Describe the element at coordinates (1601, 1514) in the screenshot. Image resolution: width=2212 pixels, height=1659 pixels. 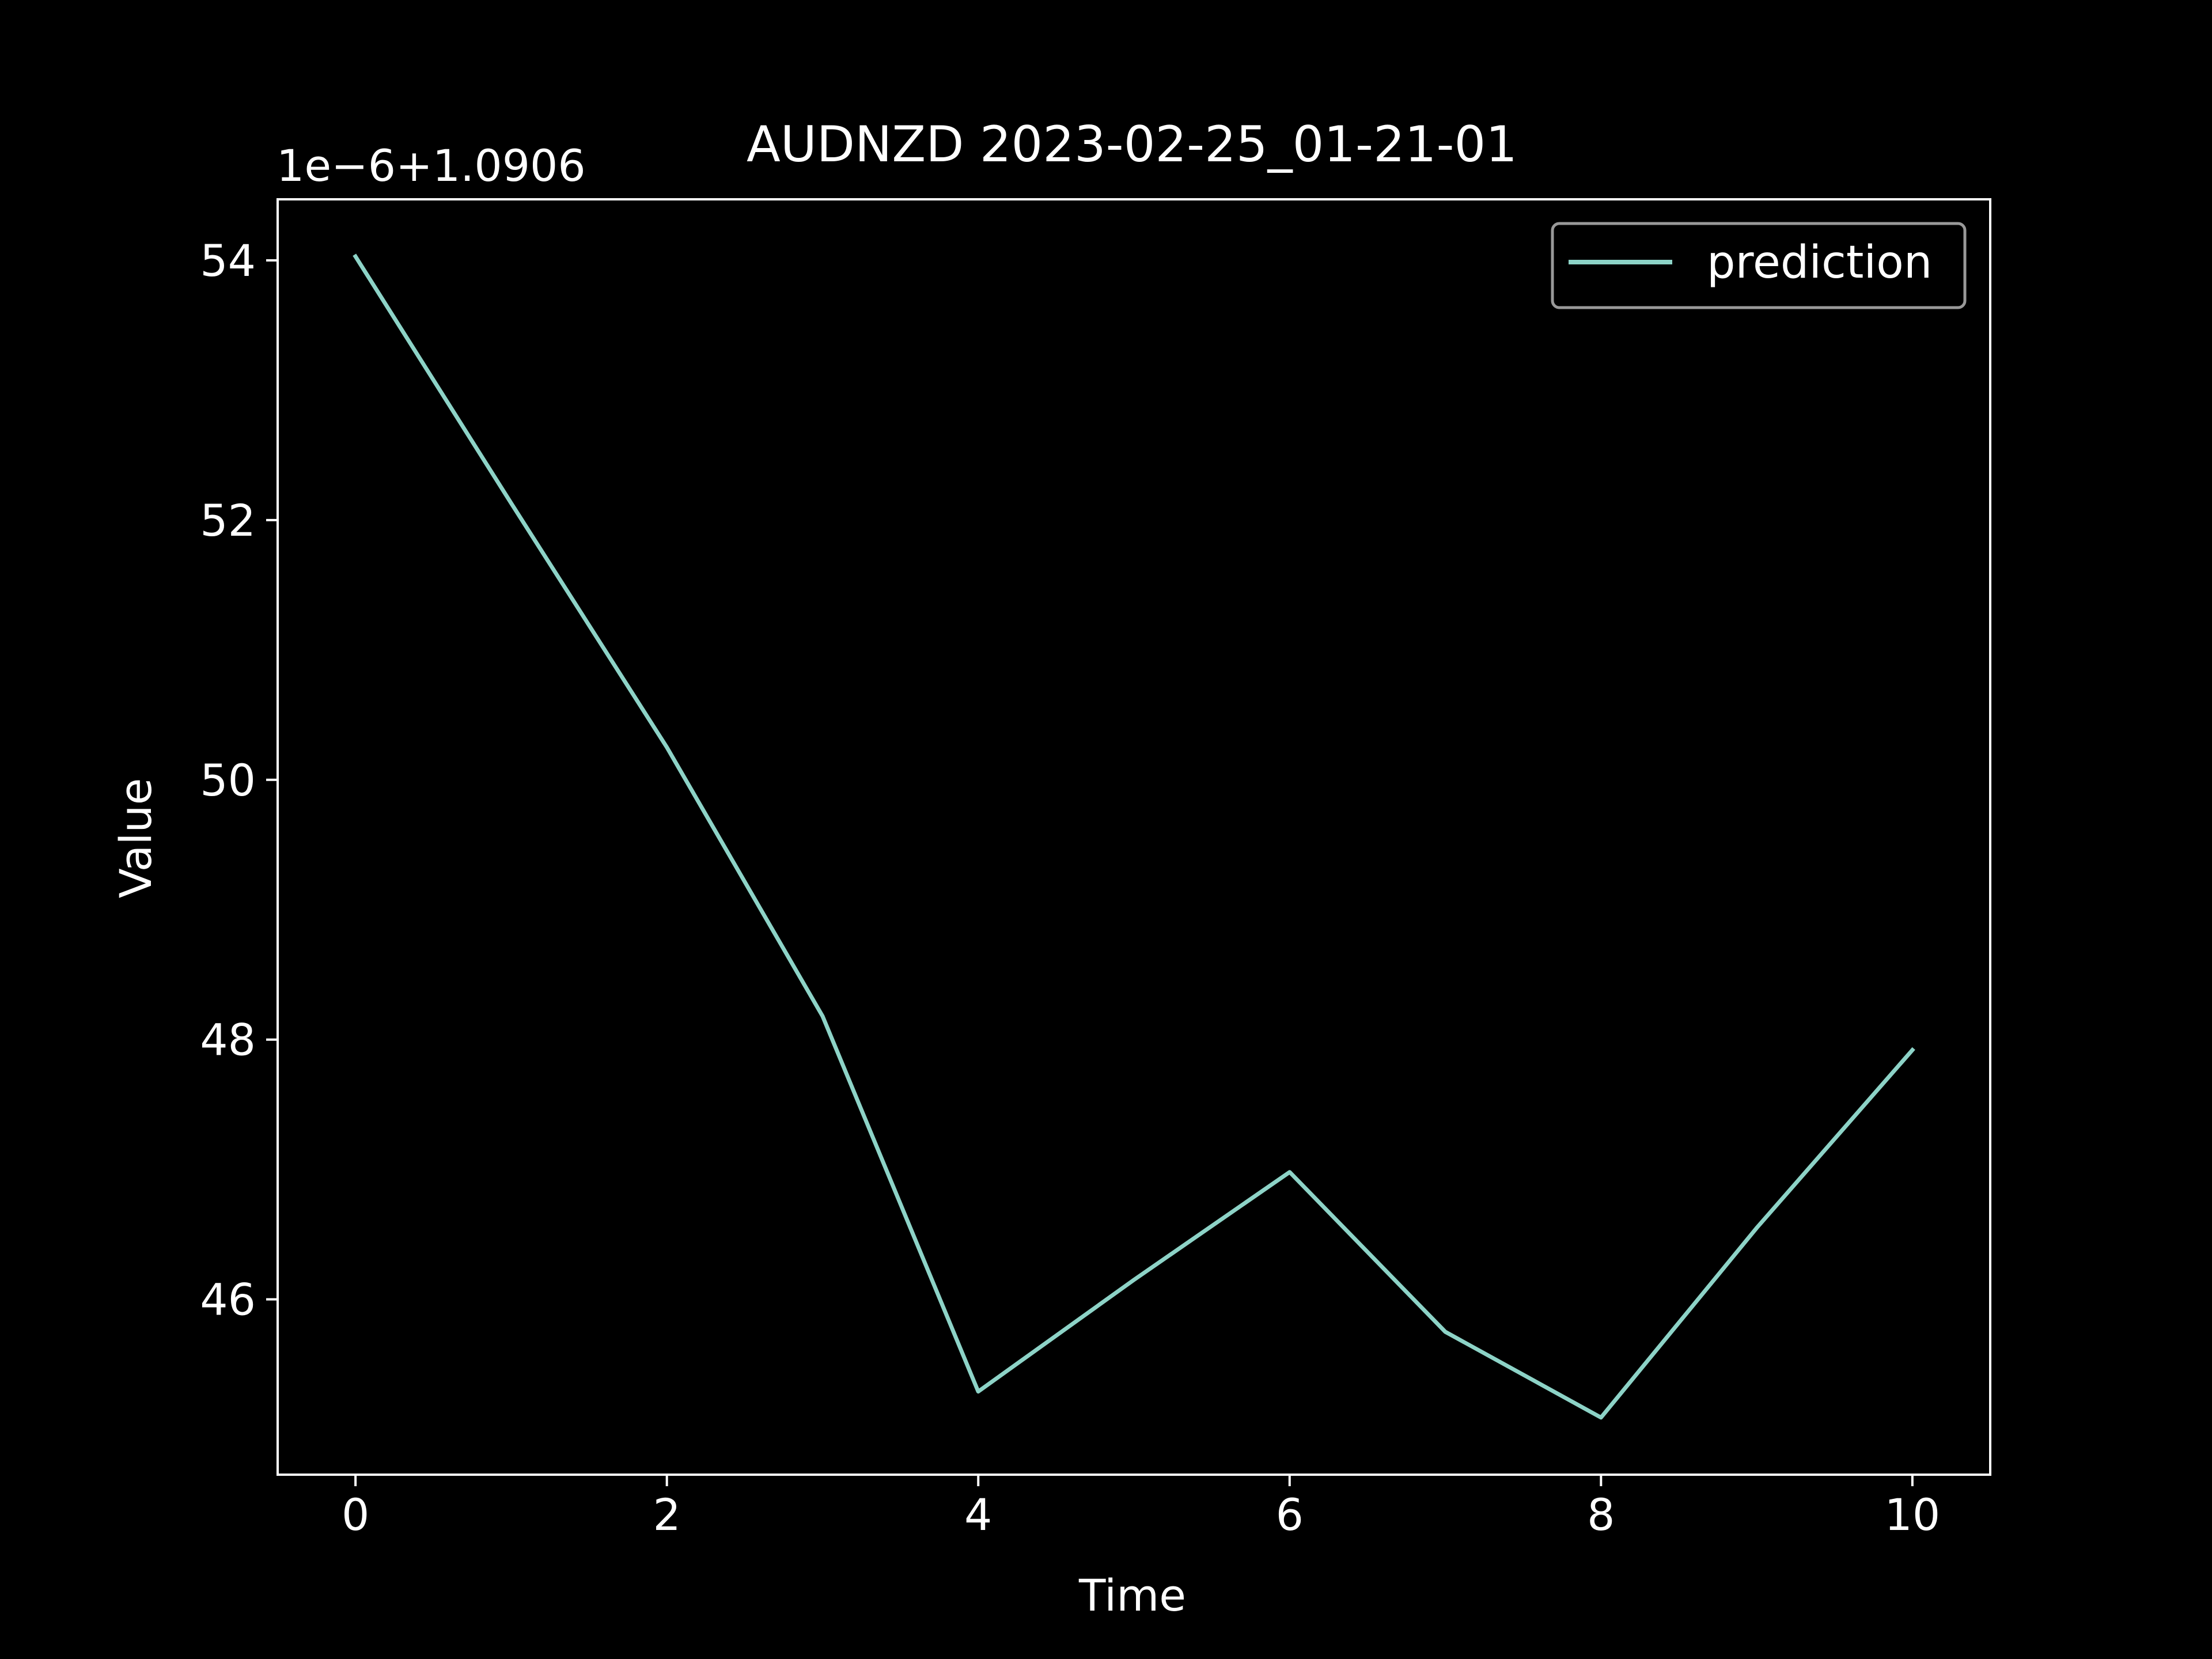
I see `x-tick-label: 8` at that location.